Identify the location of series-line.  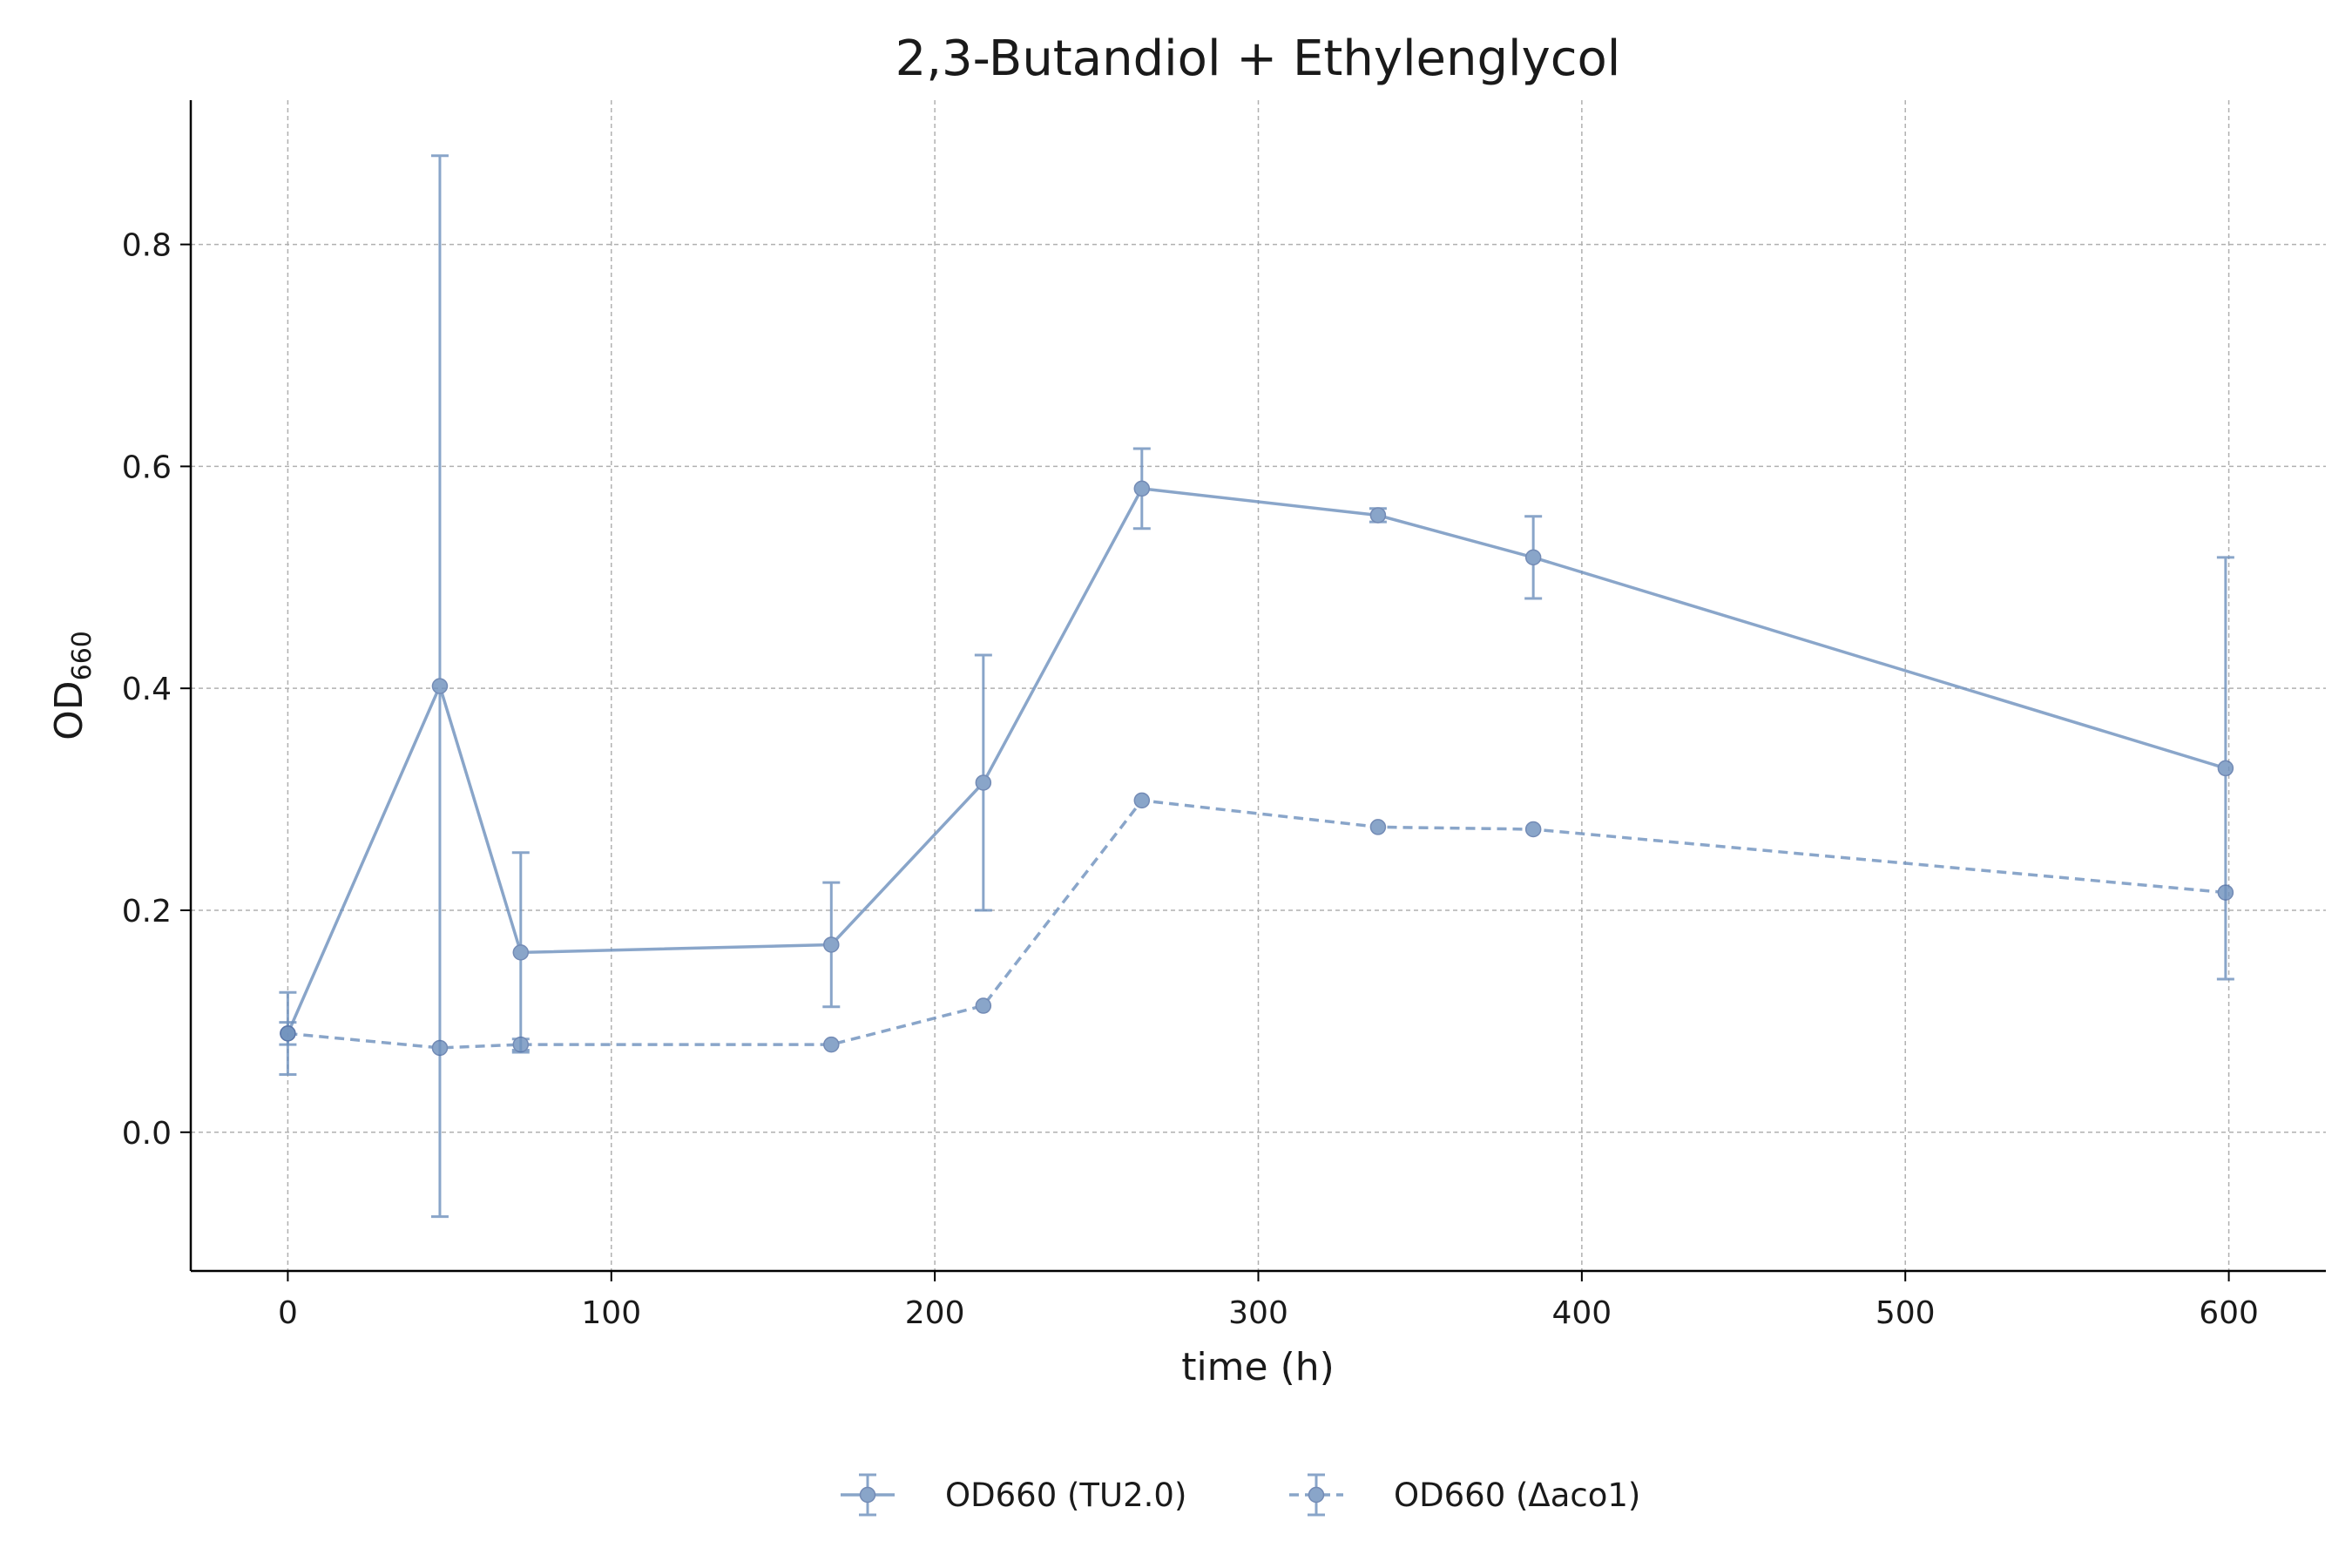
(1257, 925).